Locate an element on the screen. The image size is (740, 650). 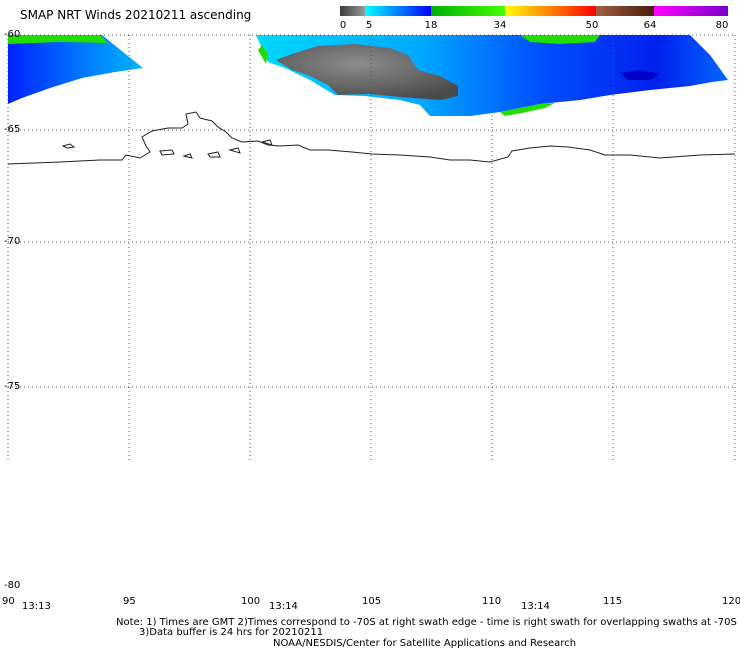
swath-main-green-bottom is located at coordinates (527, 109).